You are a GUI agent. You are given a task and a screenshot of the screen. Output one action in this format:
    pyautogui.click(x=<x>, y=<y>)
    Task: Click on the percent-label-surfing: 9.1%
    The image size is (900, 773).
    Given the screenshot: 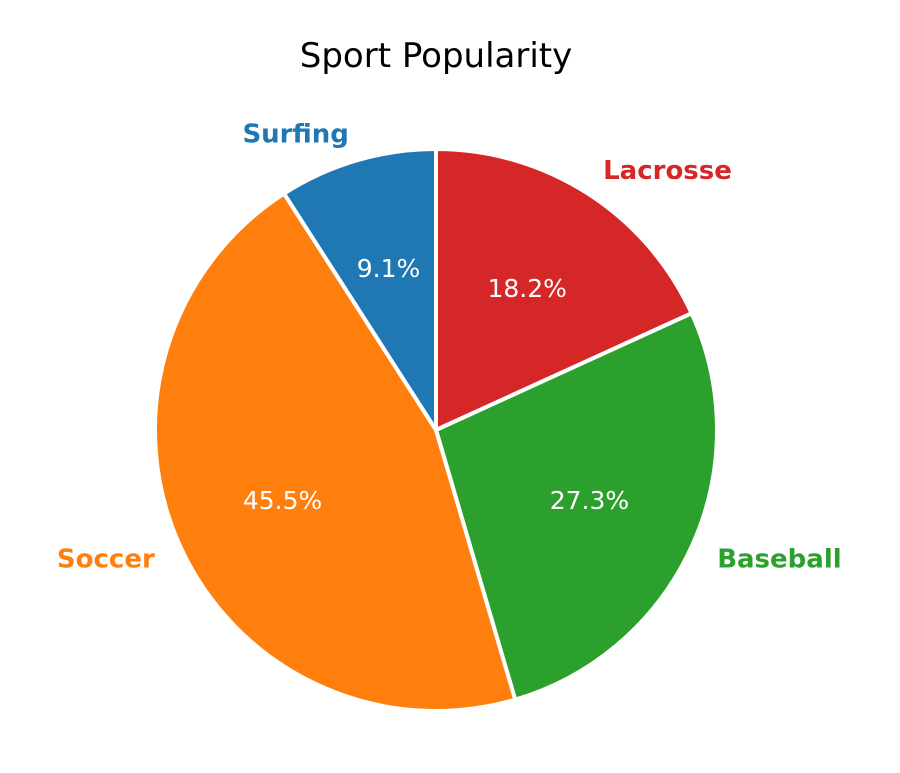 What is the action you would take?
    pyautogui.click(x=389, y=268)
    